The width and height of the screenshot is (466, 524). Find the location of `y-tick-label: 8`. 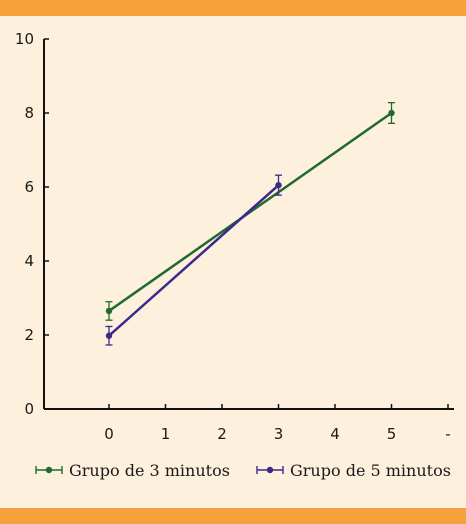

y-tick-label: 8 is located at coordinates (29, 113).